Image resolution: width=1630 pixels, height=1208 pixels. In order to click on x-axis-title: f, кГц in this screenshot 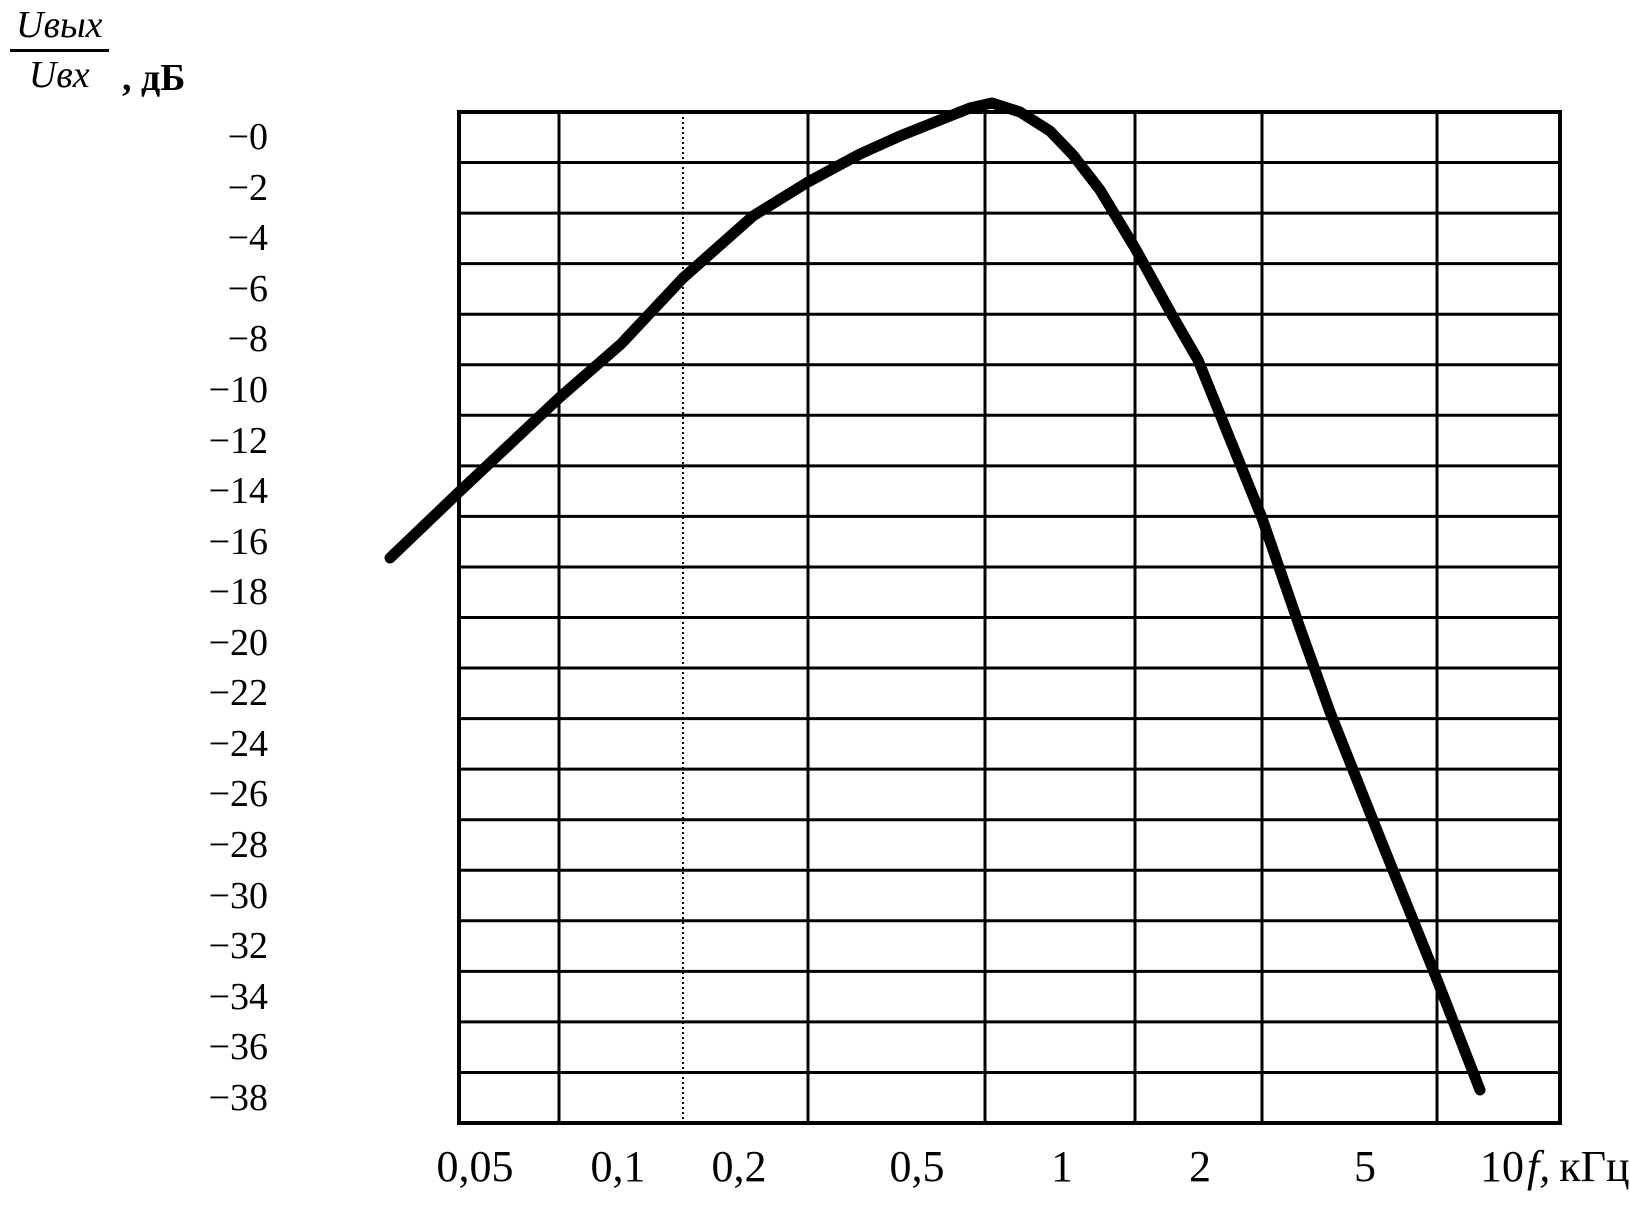, I will do `click(1578, 1167)`.